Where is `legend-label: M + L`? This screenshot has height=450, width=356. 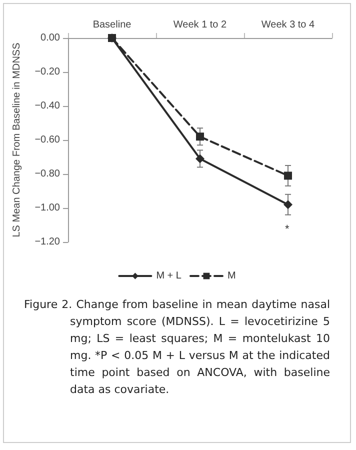 legend-label: M + L is located at coordinates (169, 276).